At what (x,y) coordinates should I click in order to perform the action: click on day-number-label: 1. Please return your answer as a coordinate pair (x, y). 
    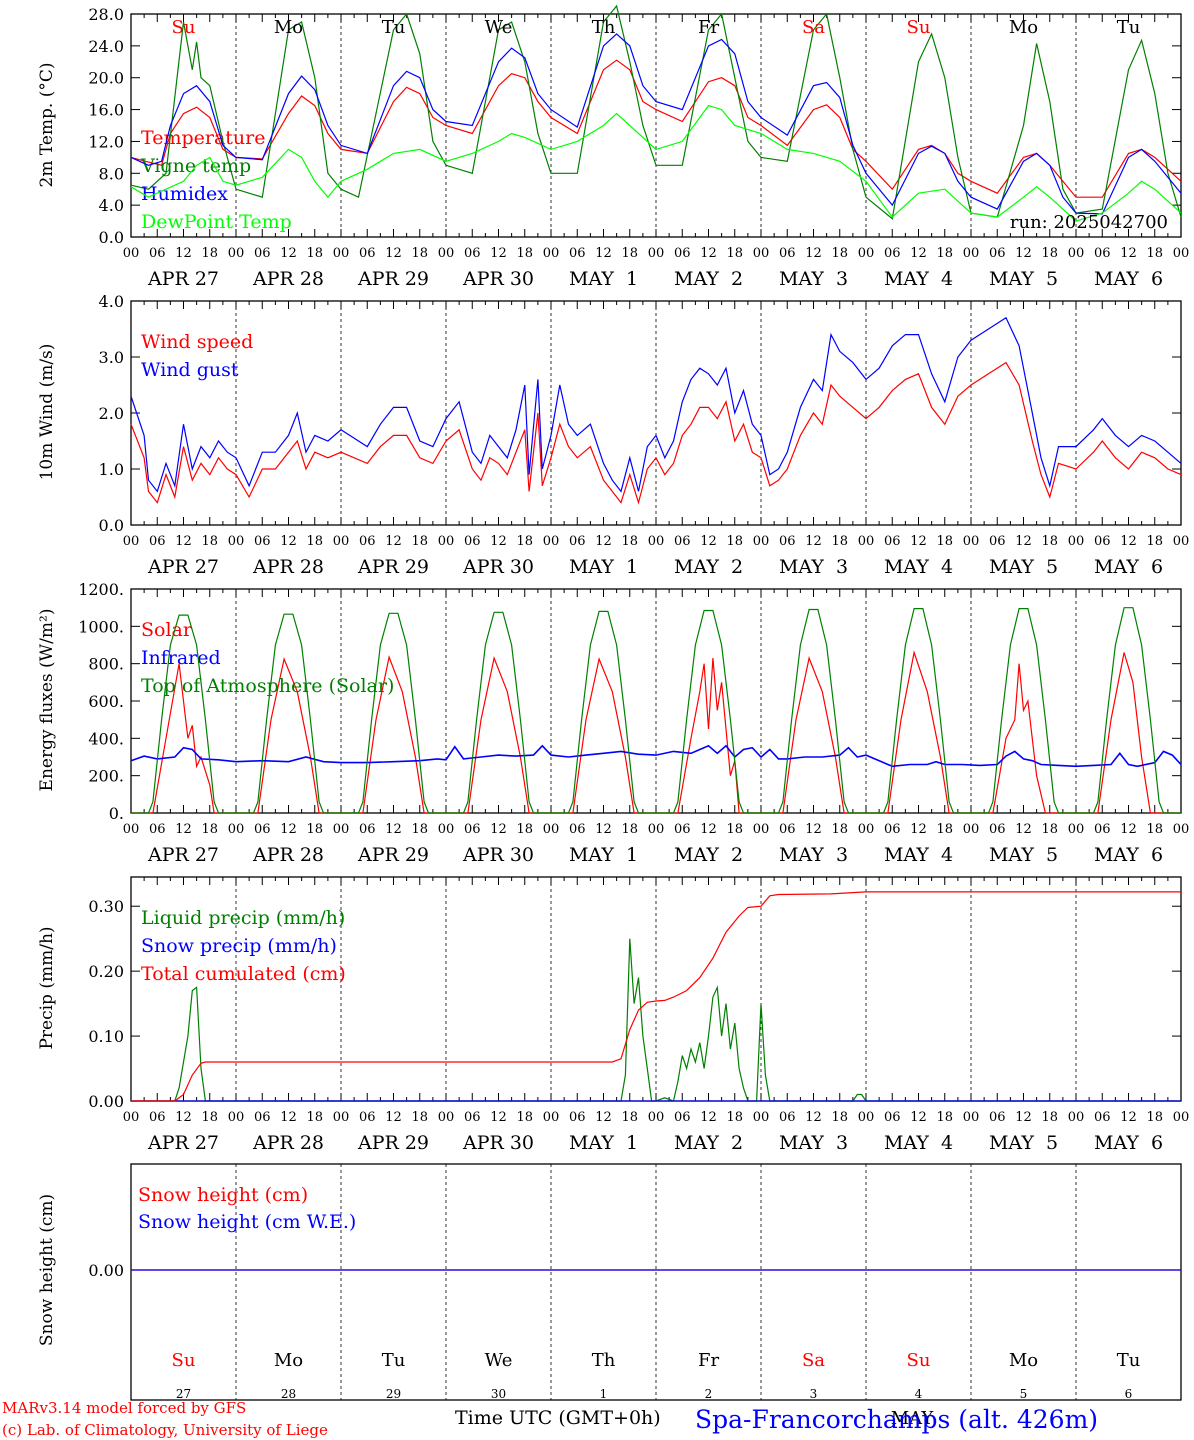
    Looking at the image, I should click on (604, 1394).